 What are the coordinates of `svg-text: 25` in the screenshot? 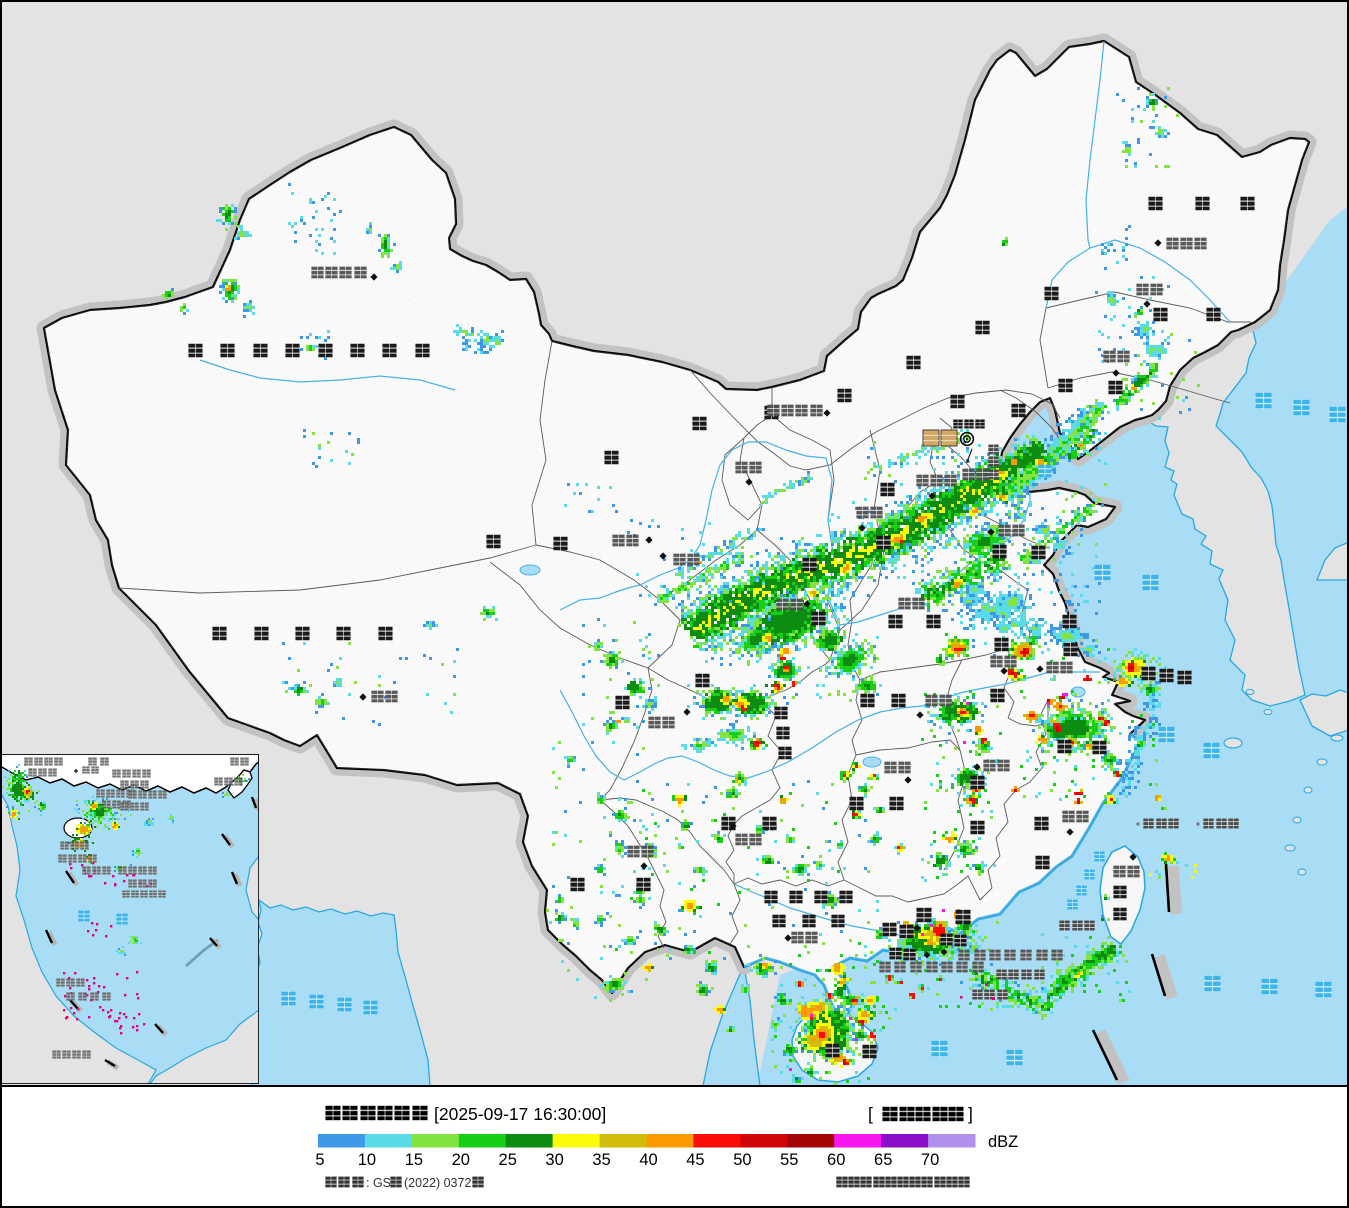 It's located at (508, 1160).